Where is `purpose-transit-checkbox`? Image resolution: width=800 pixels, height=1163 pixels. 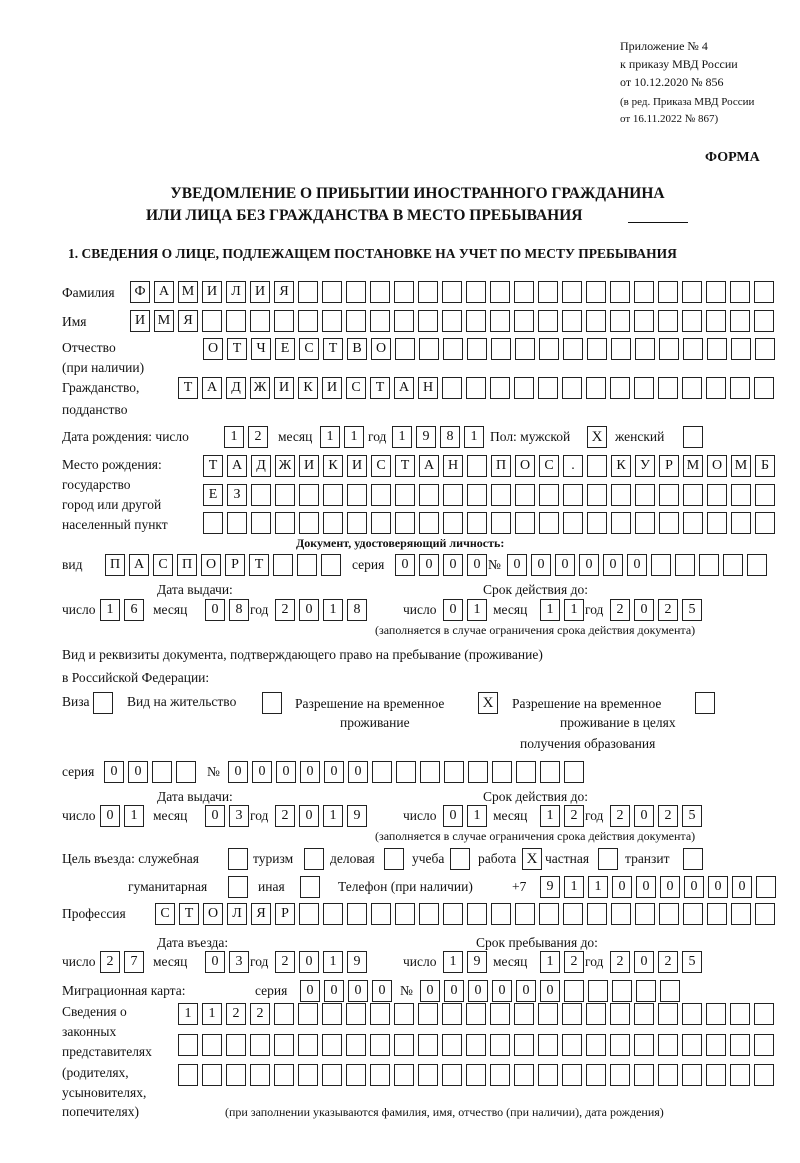 purpose-transit-checkbox is located at coordinates (693, 859).